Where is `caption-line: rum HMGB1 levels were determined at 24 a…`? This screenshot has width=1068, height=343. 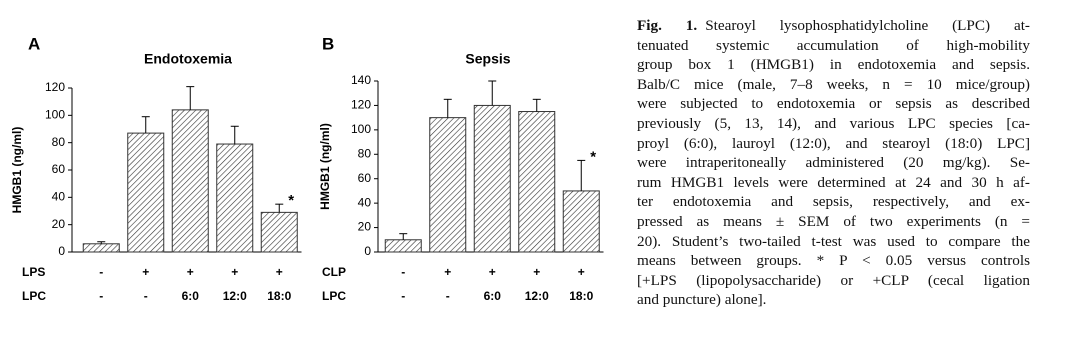 caption-line: rum HMGB1 levels were determined at 24 a… is located at coordinates (833, 182).